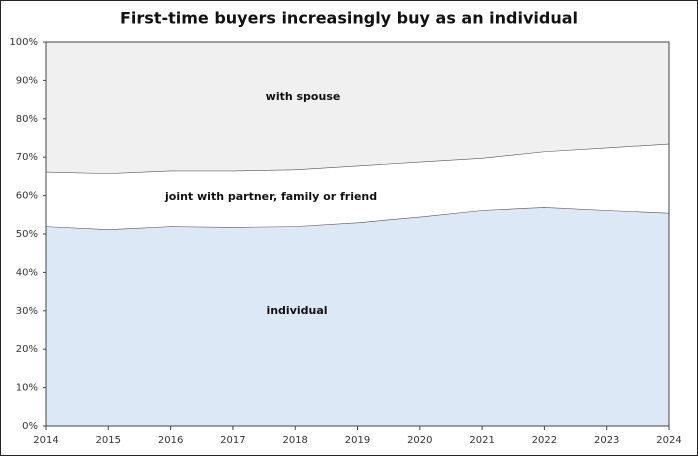  Describe the element at coordinates (45, 440) in the screenshot. I see `x-tick-label: 2014` at that location.